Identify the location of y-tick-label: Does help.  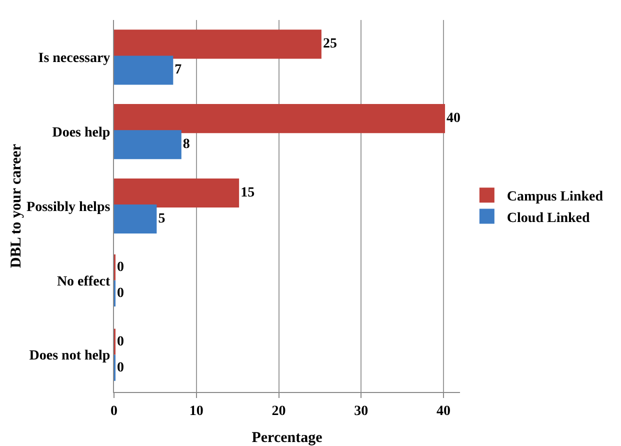
(81, 133).